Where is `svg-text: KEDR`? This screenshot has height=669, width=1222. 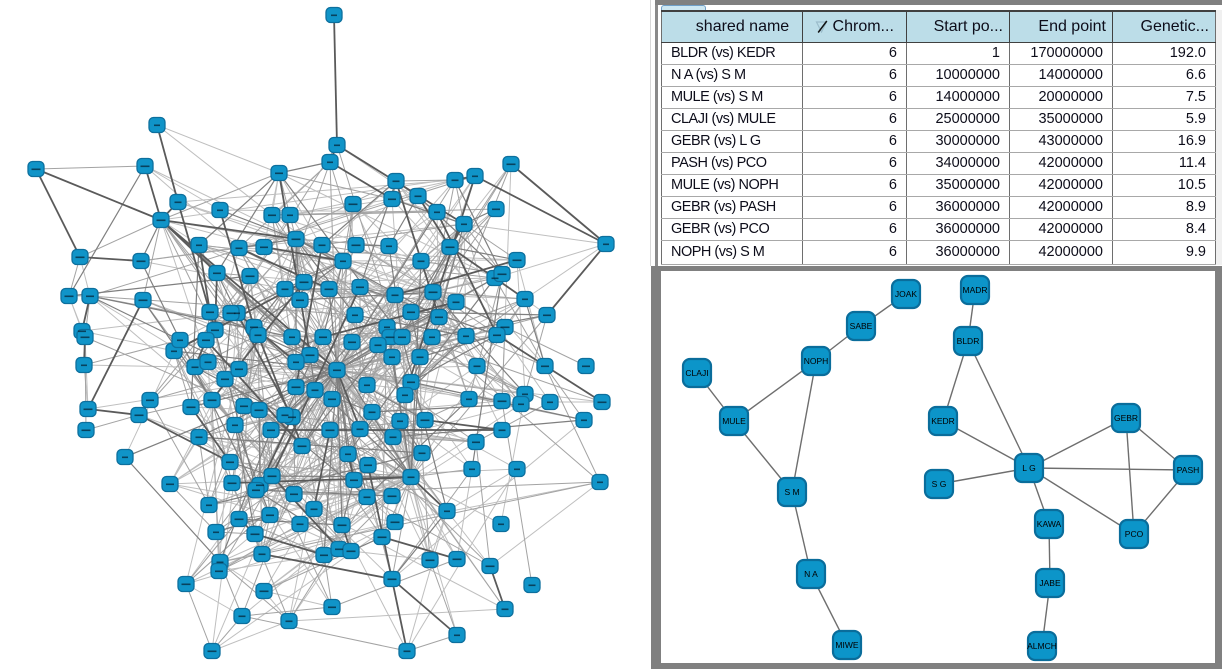
svg-text: KEDR is located at coordinates (943, 421).